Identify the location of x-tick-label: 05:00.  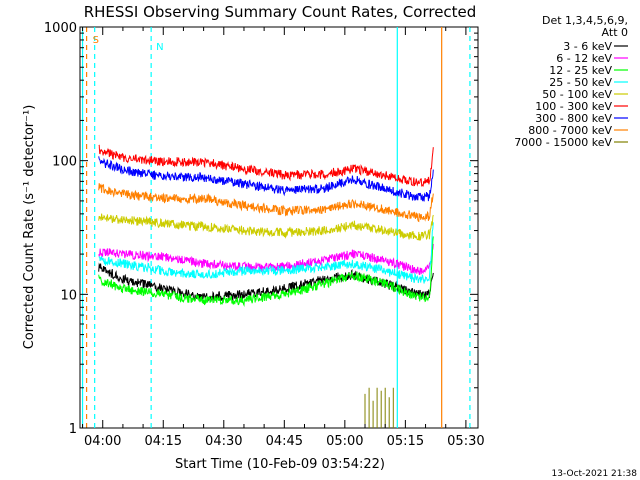
(344, 441).